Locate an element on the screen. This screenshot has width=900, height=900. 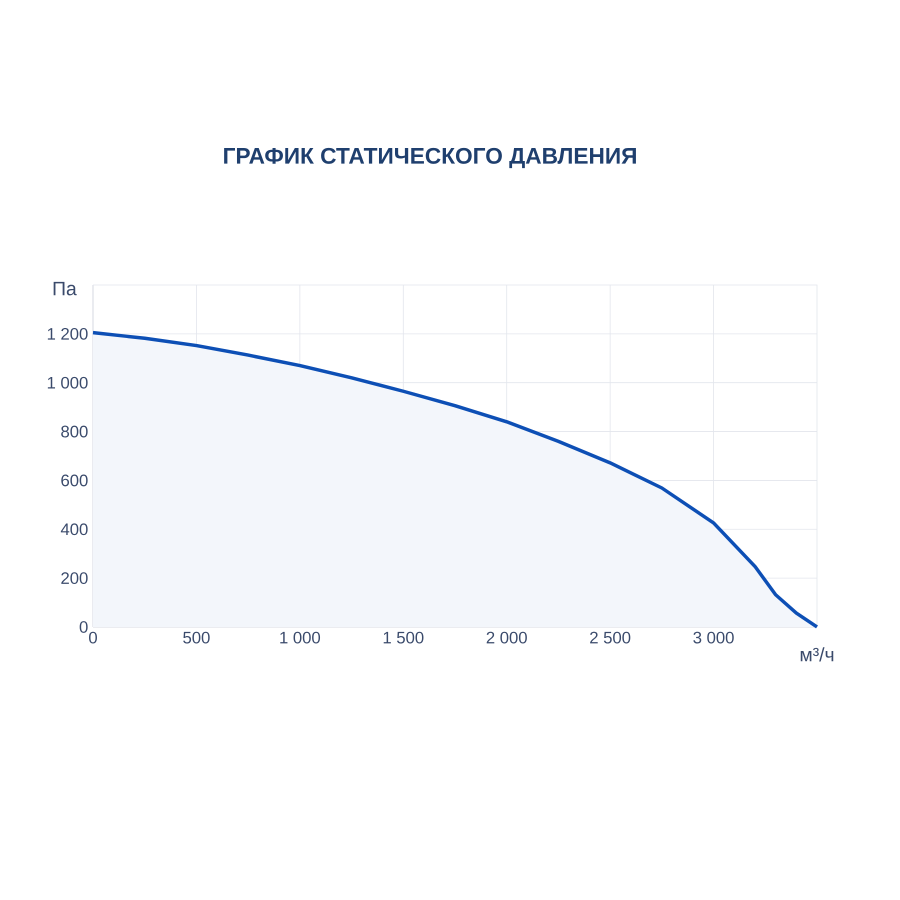
x-tick-label: 0 is located at coordinates (93, 638).